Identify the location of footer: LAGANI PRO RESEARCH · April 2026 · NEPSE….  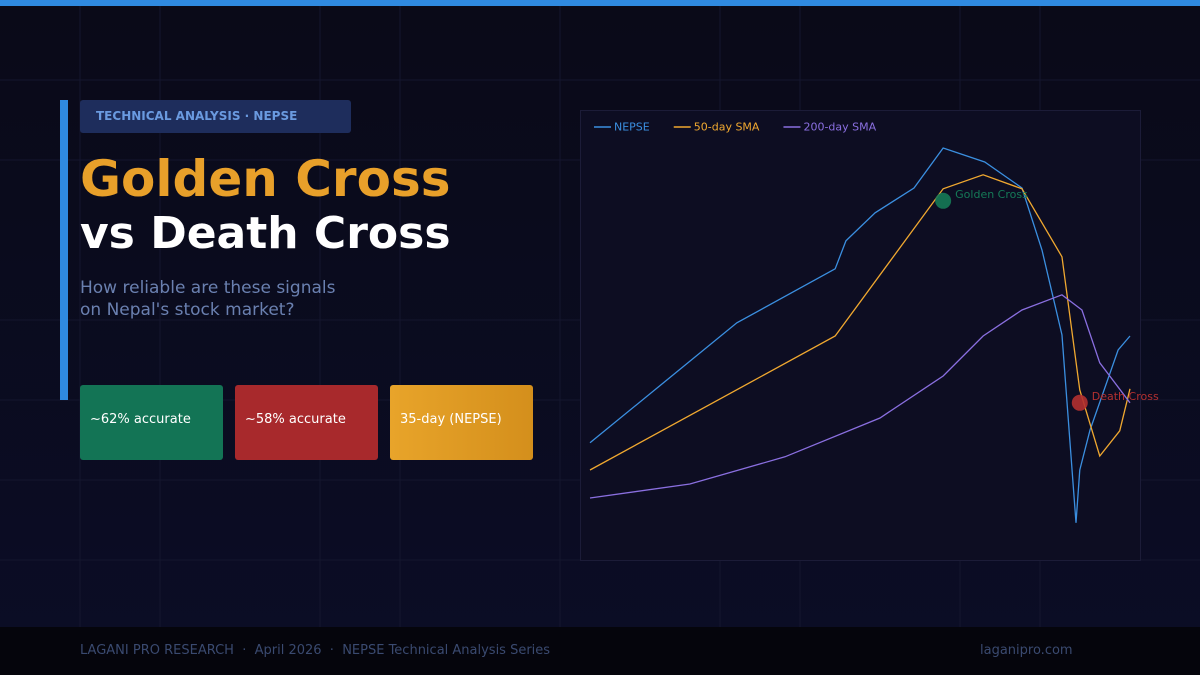
(600, 651).